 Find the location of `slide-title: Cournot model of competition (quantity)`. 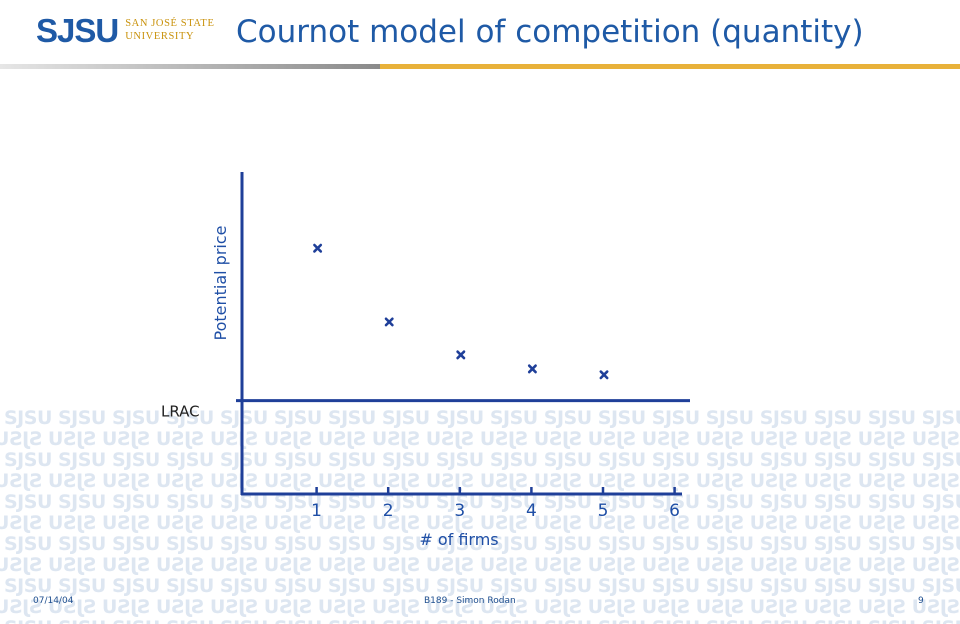

slide-title: Cournot model of competition (quantity) is located at coordinates (550, 32).